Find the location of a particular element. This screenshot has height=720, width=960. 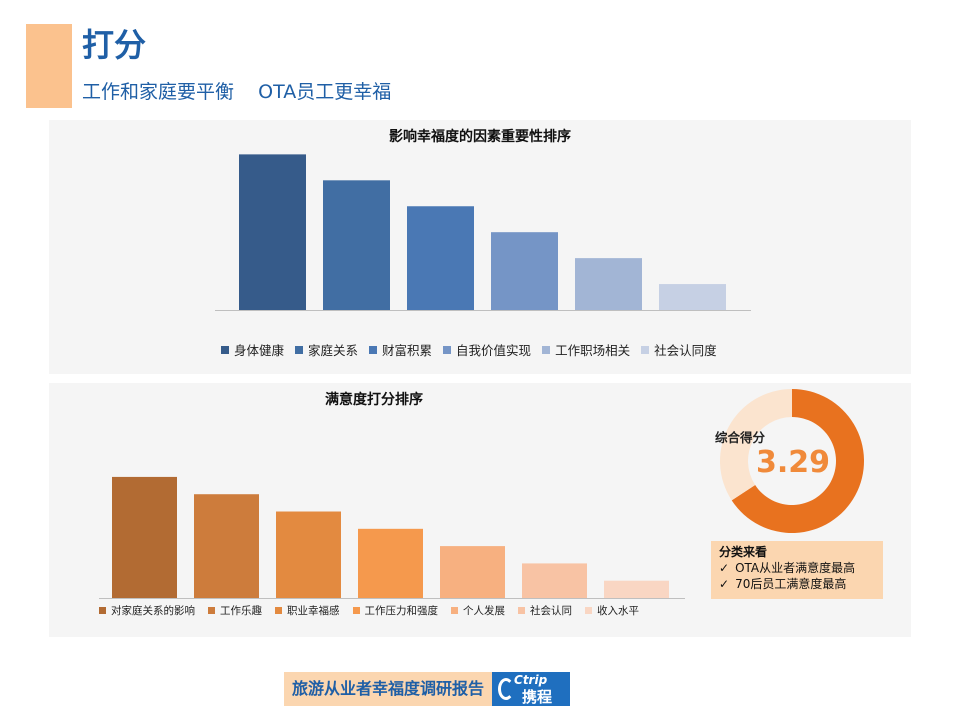

legend-item: 收入水平 is located at coordinates (612, 610).